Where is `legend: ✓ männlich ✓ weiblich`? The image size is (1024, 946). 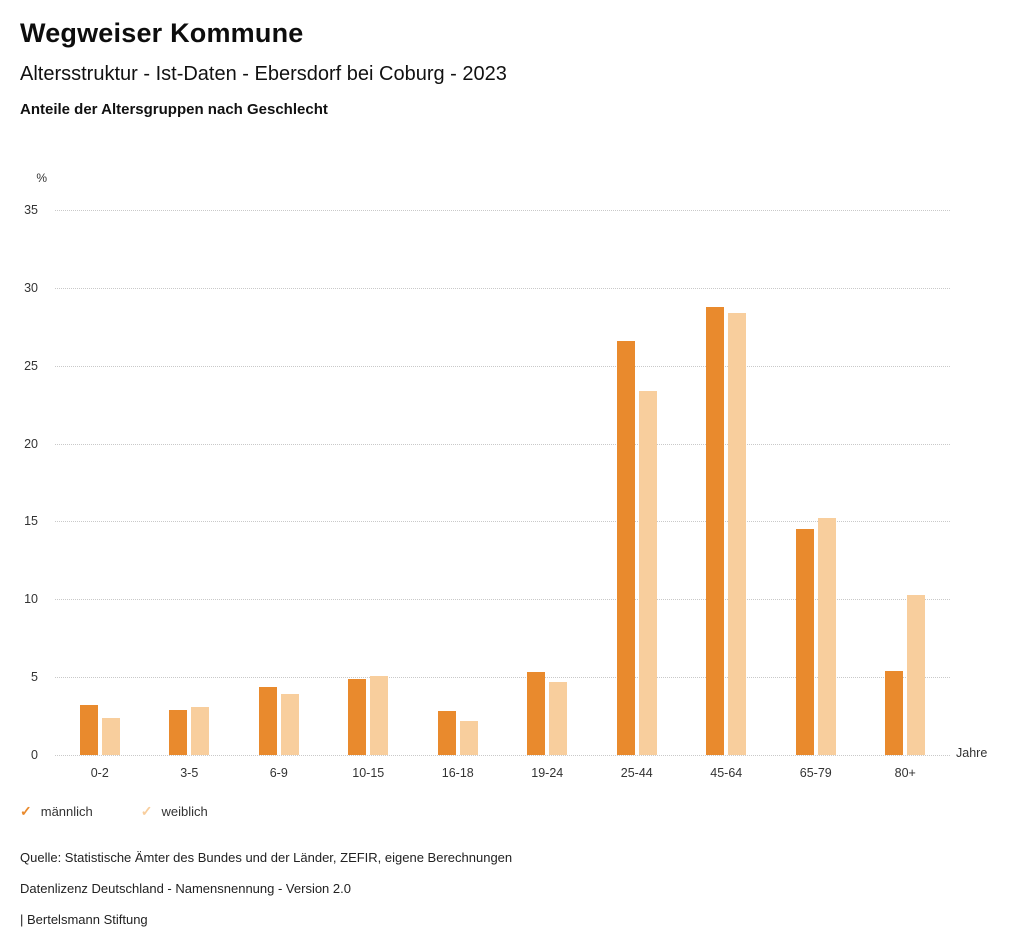 legend: ✓ männlich ✓ weiblich is located at coordinates (138, 811).